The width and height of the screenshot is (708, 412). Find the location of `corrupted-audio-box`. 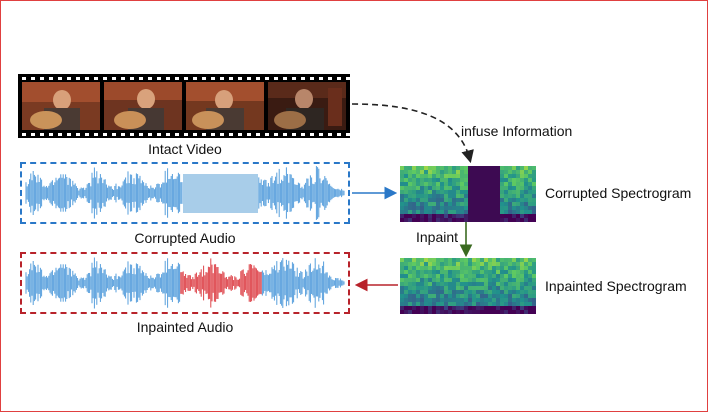

corrupted-audio-box is located at coordinates (185, 193).